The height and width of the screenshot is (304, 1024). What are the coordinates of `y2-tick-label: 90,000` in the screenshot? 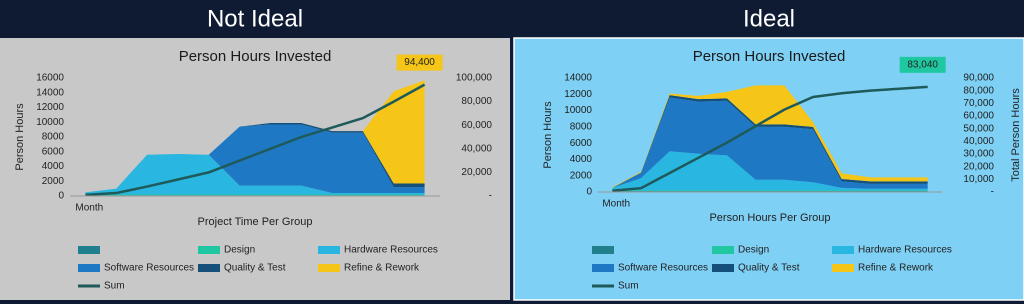 It's located at (978, 78).